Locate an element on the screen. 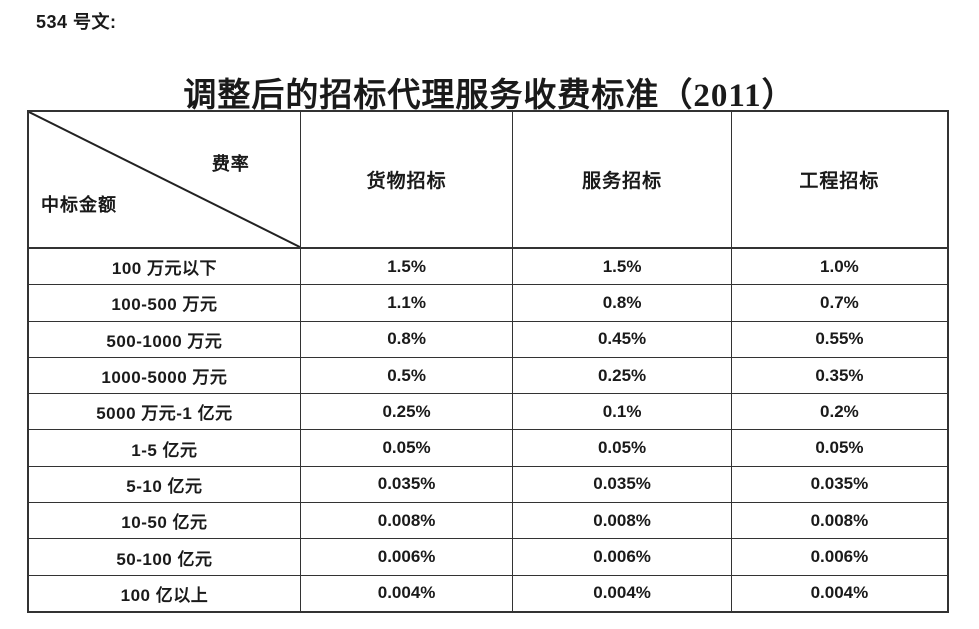  fee-value: 0.45% is located at coordinates (622, 339).